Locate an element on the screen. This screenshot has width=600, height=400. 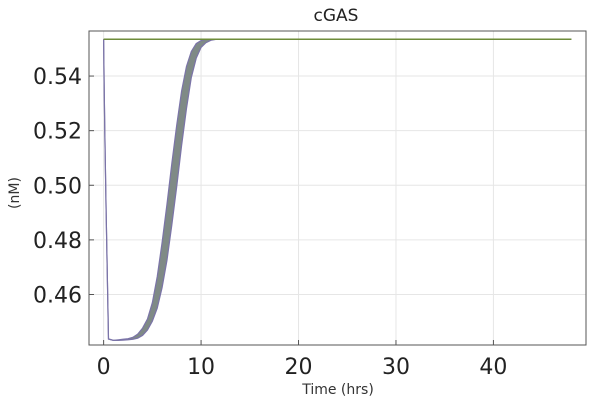
x-tick-label: 0 is located at coordinates (104, 367).